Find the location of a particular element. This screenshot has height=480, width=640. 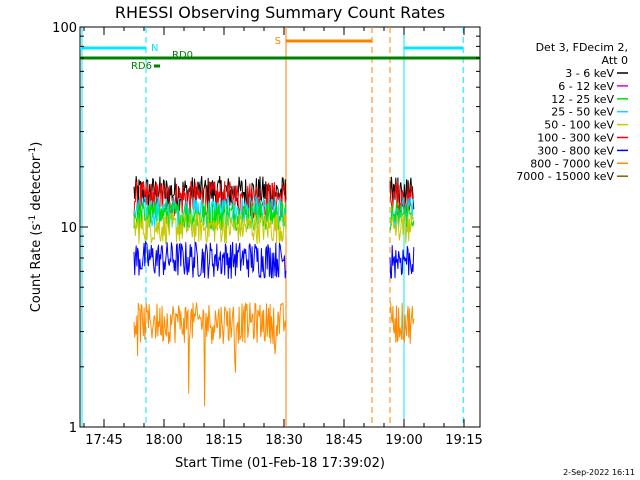

y-axis-label-sup2: -1 is located at coordinates (33, 151).